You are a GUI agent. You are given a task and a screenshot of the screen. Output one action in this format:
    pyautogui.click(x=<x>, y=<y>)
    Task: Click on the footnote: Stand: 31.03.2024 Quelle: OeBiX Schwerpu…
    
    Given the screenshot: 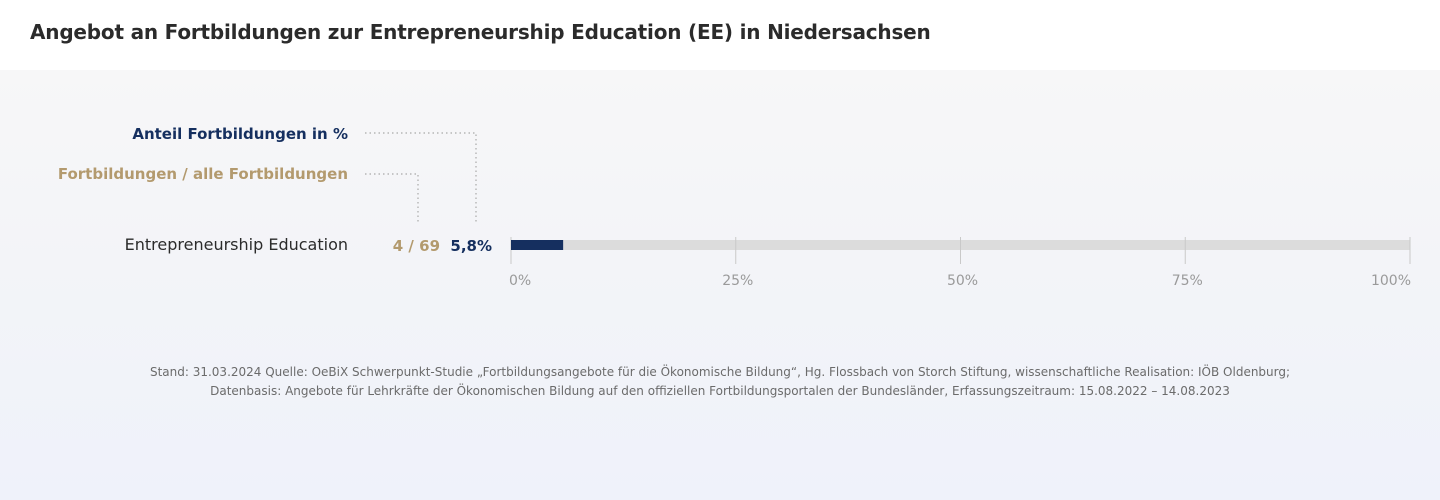 What is the action you would take?
    pyautogui.click(x=720, y=382)
    